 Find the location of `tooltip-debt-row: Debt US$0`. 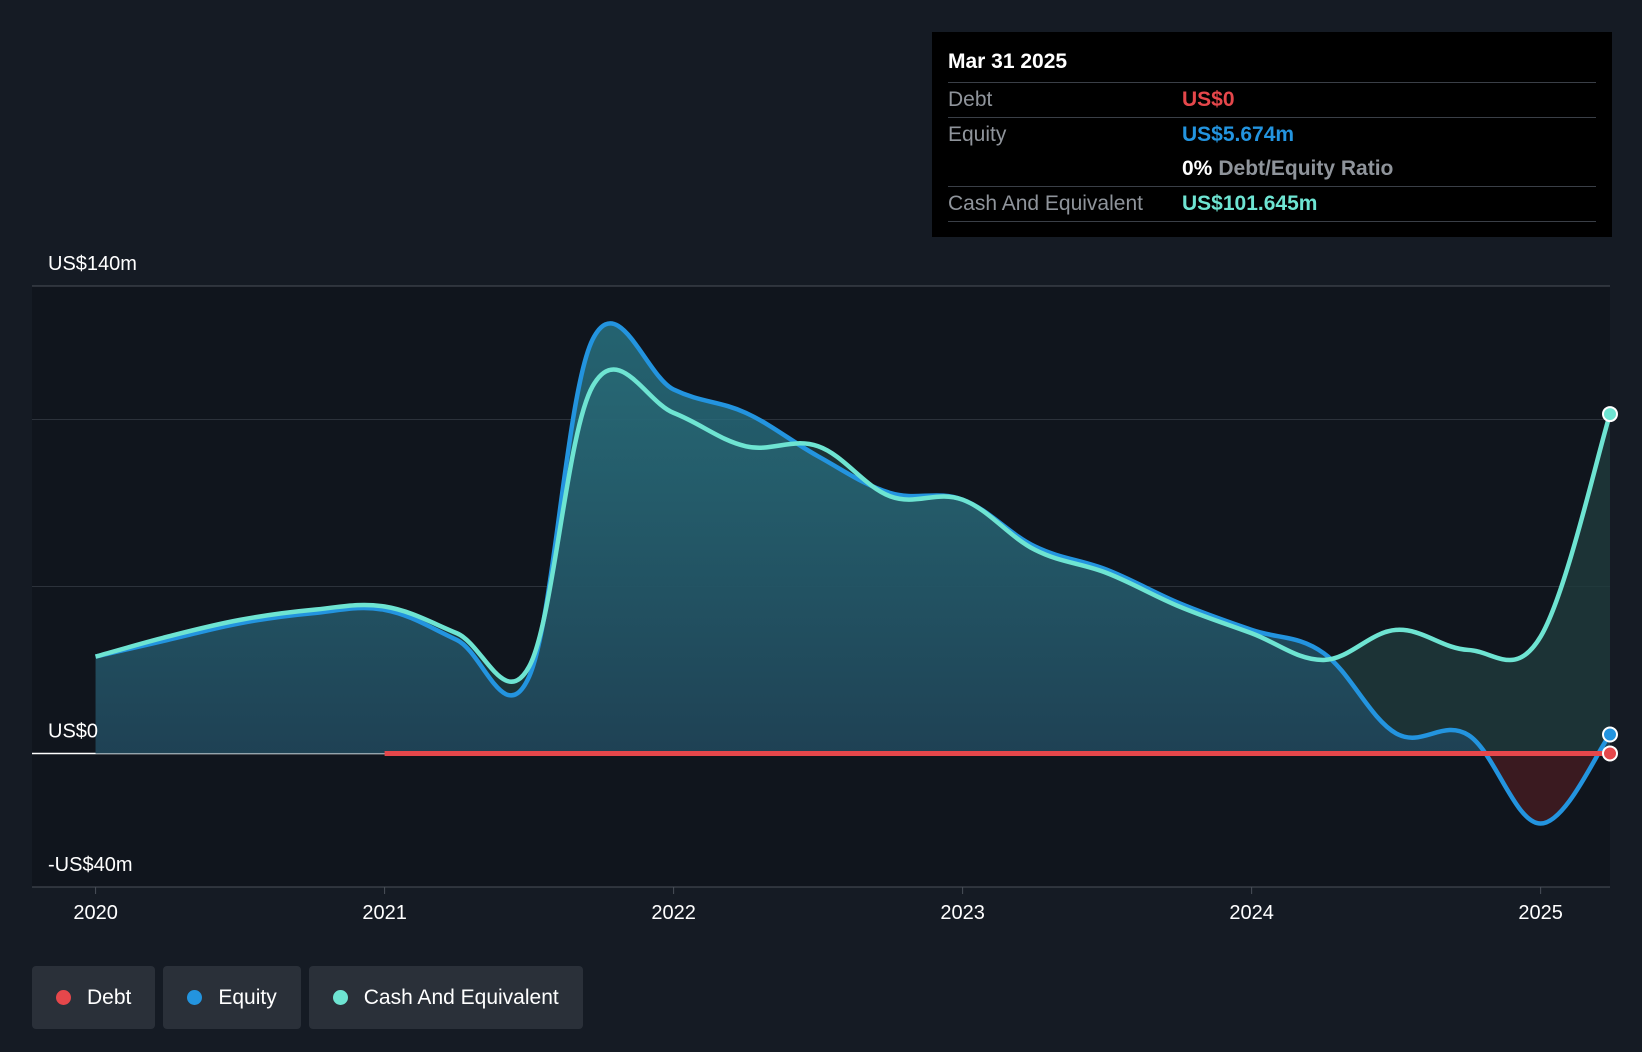

tooltip-debt-row: Debt US$0 is located at coordinates (1272, 100).